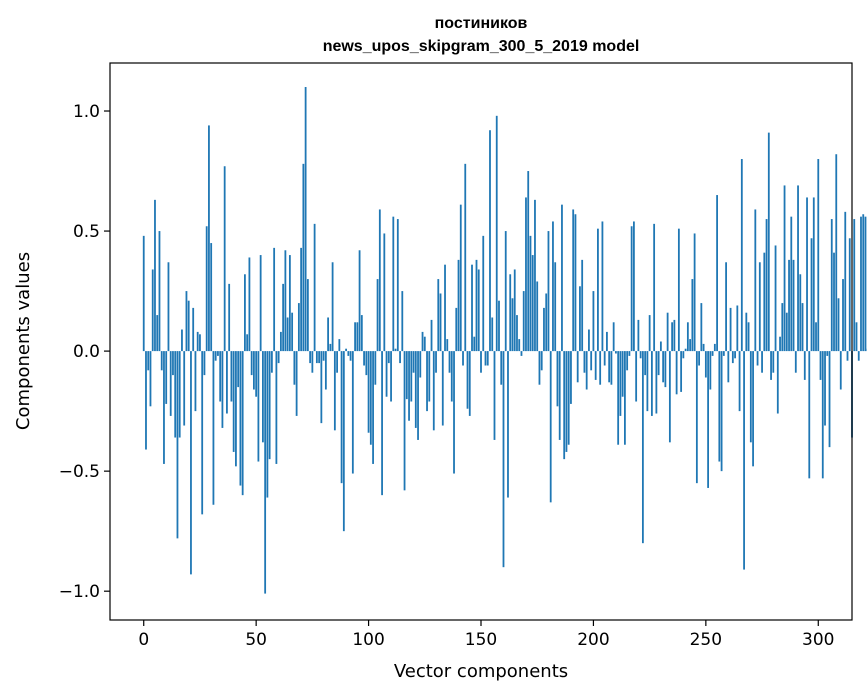 The image size is (867, 696). I want to click on x-tick-label: 250, so click(706, 640).